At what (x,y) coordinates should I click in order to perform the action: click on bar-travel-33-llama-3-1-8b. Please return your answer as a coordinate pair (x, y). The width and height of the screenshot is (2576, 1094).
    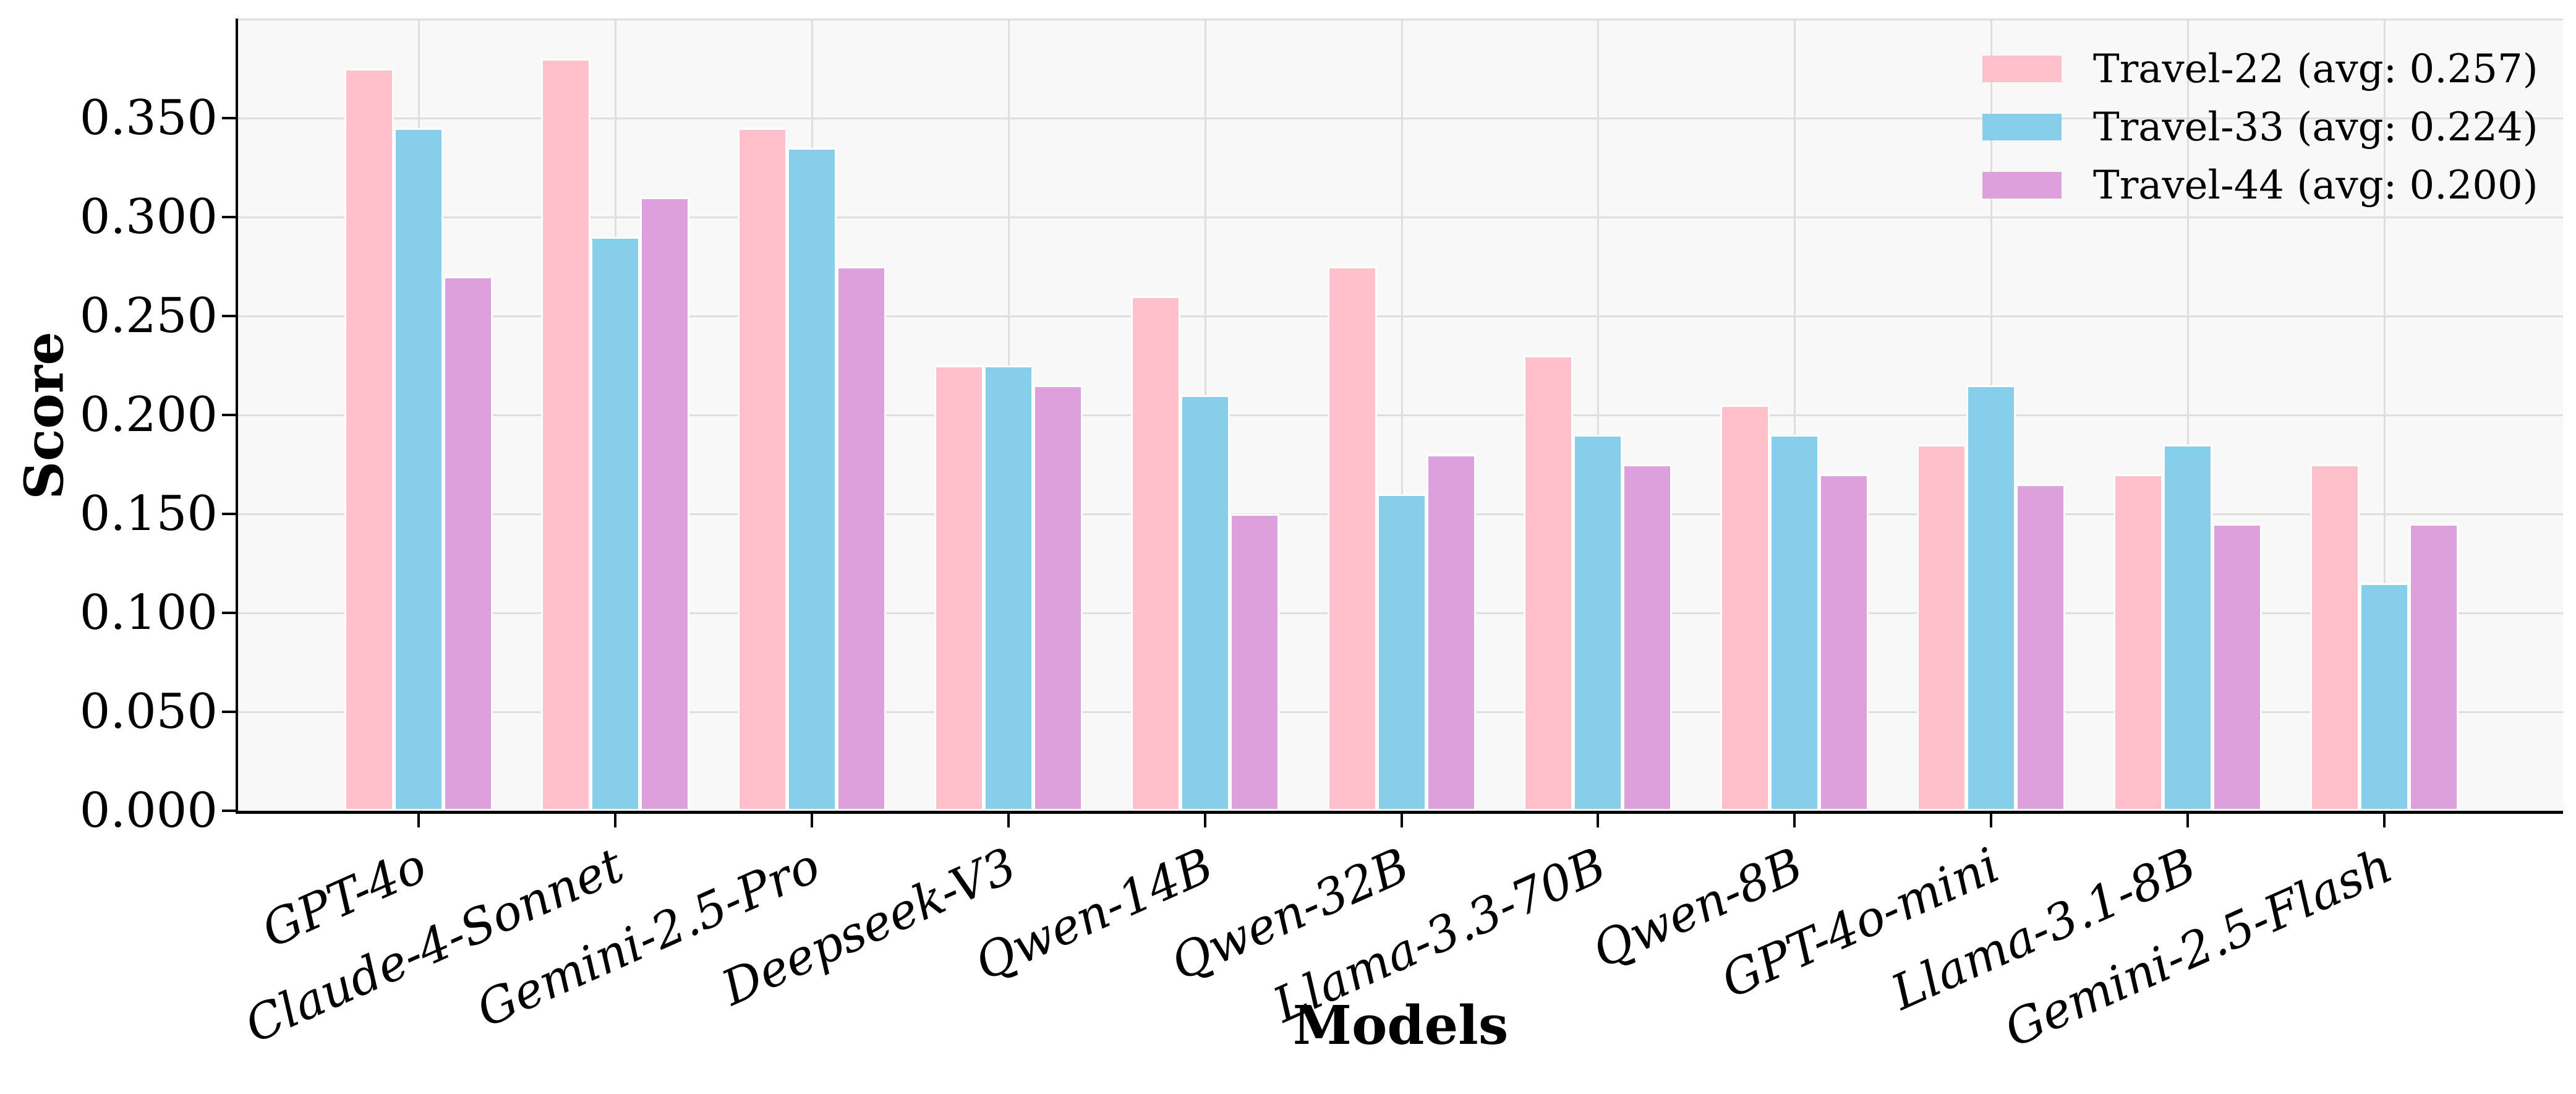
    Looking at the image, I should click on (2188, 628).